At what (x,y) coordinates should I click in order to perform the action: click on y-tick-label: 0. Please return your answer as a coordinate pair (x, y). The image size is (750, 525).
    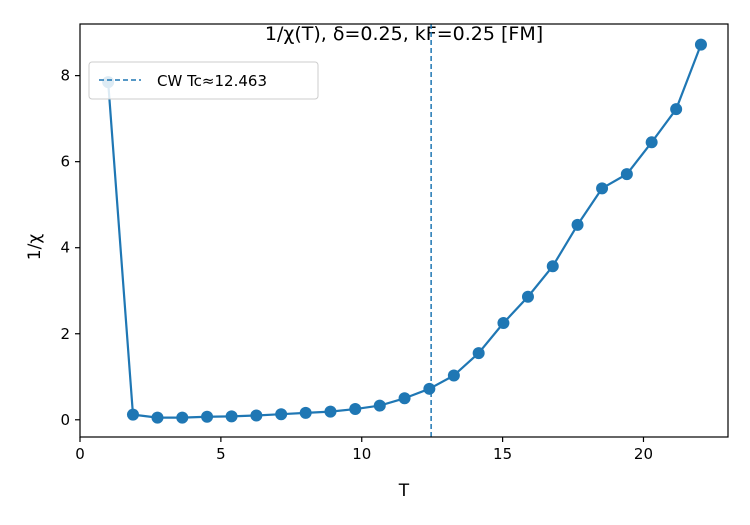
    Looking at the image, I should click on (65, 420).